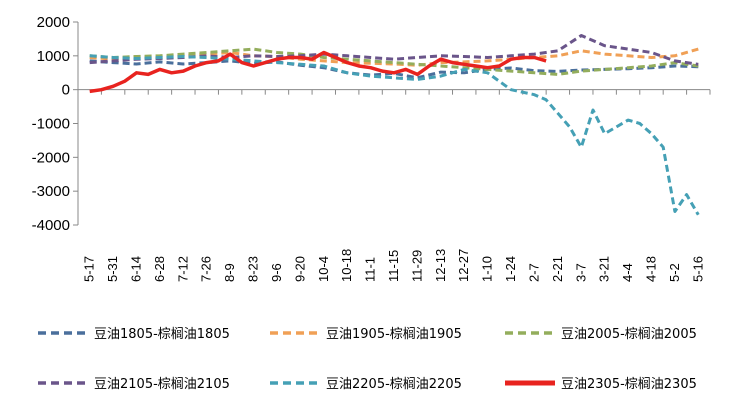  I want to click on x-tick-label: 9-20, so click(299, 269).